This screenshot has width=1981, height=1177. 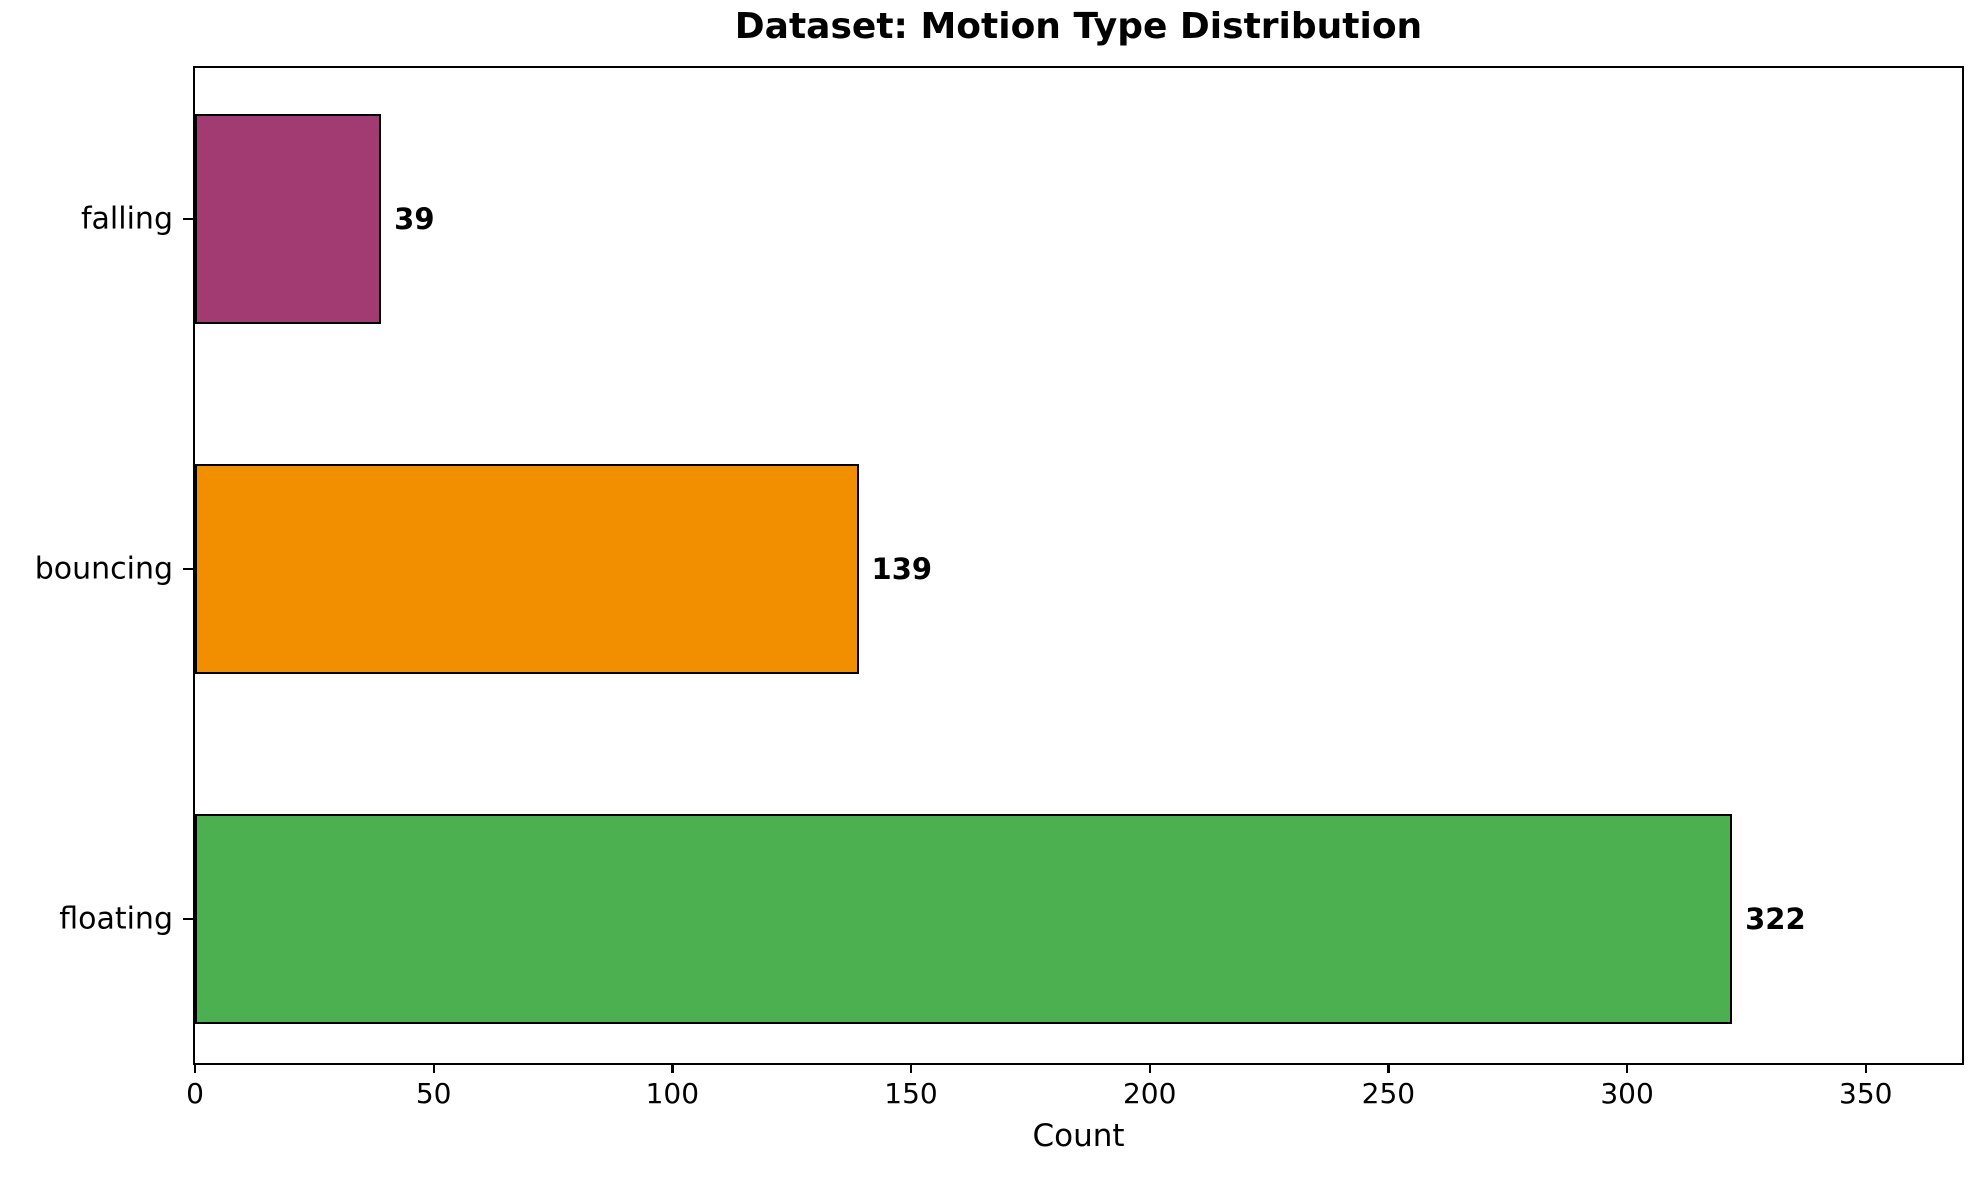 I want to click on bar-value-label: 322, so click(x=1775, y=919).